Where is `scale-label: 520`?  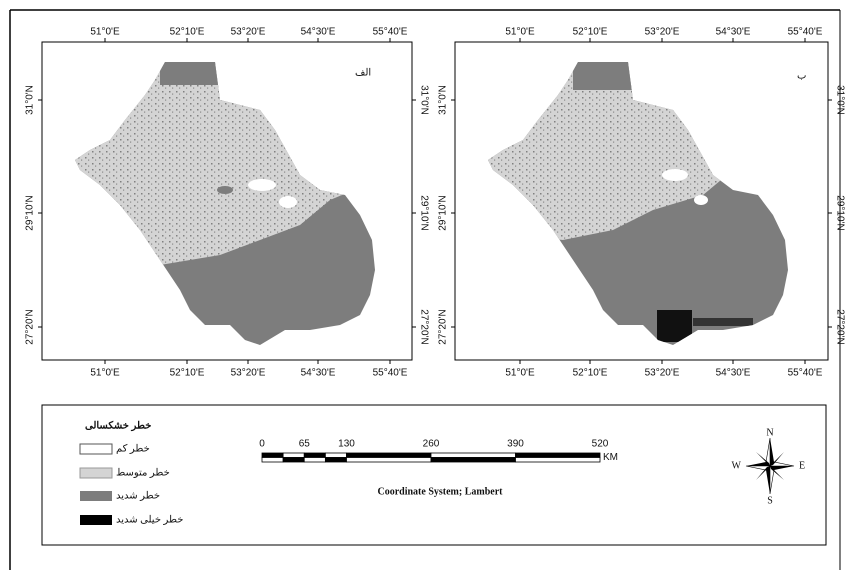 scale-label: 520 is located at coordinates (600, 444).